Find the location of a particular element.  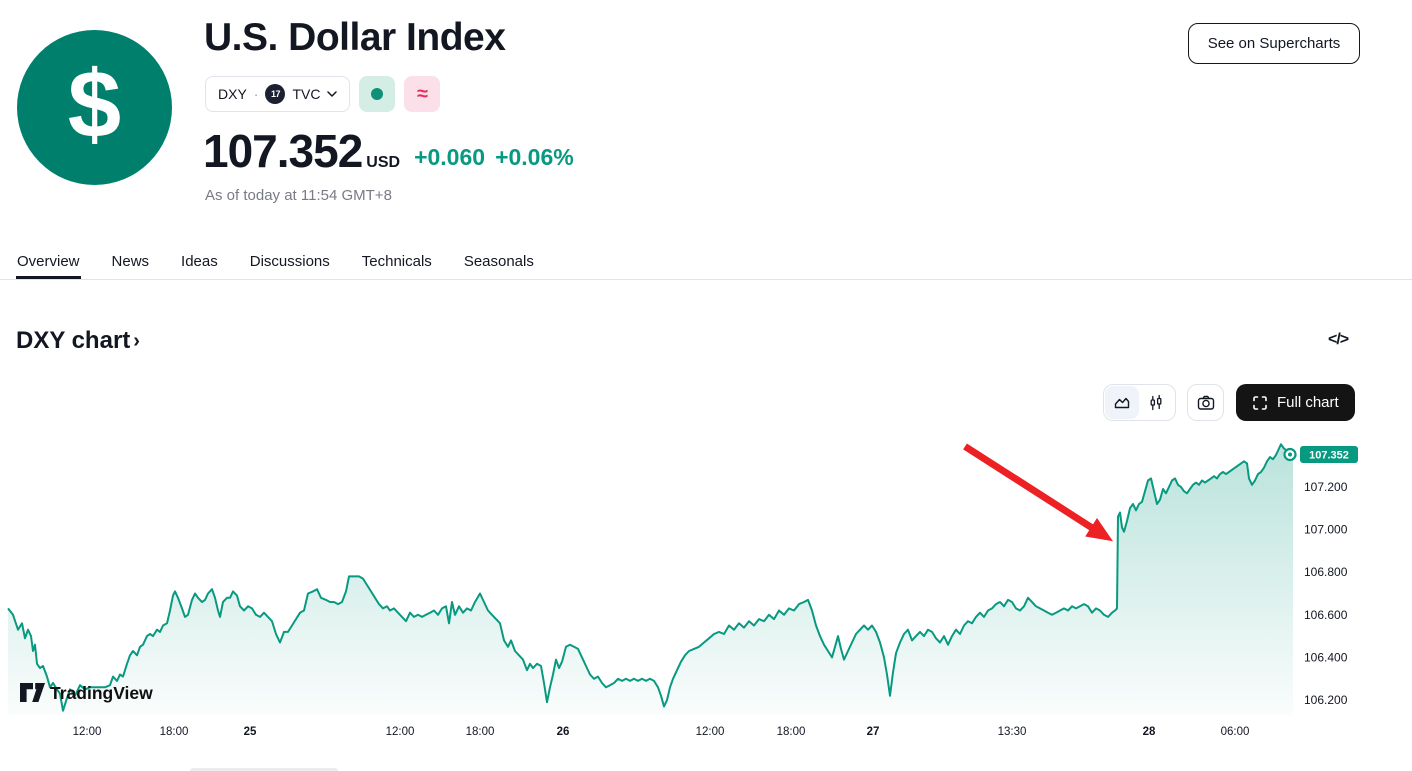

market-open-indicator is located at coordinates (377, 94).